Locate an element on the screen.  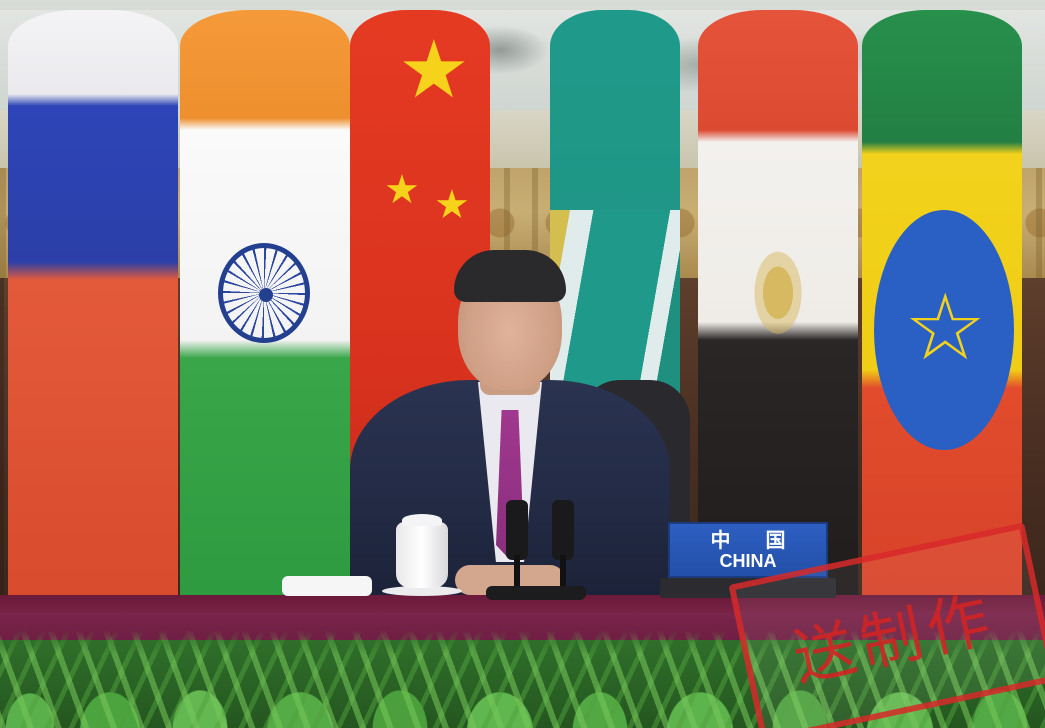
plant-leaves is located at coordinates (522, 679).